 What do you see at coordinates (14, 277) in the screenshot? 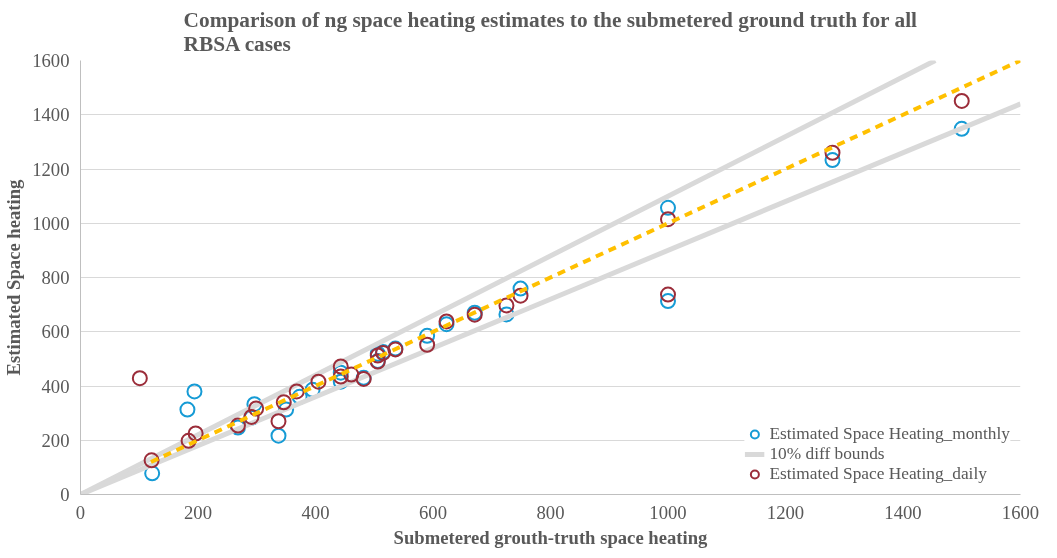
I see `y-axis-title: Estimated Space heating` at bounding box center [14, 277].